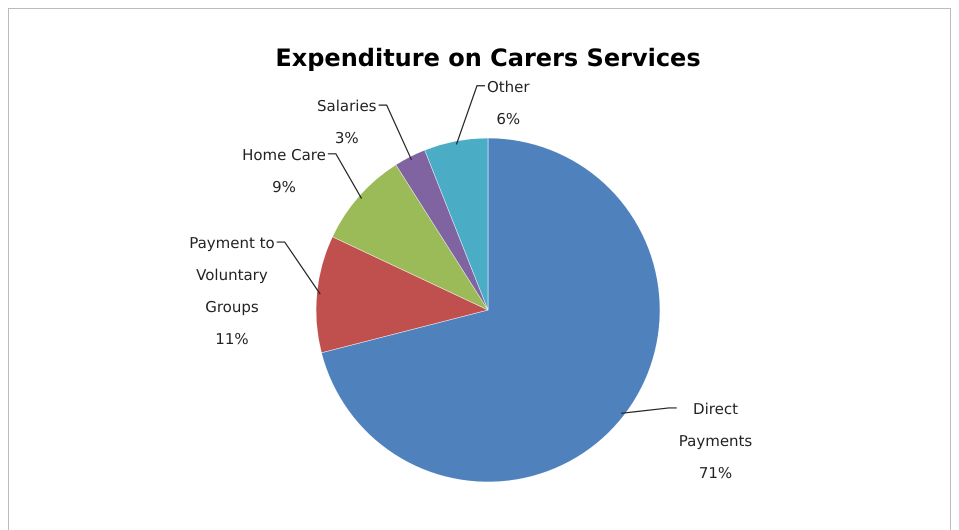  I want to click on data-label: 3%, so click(346, 138).